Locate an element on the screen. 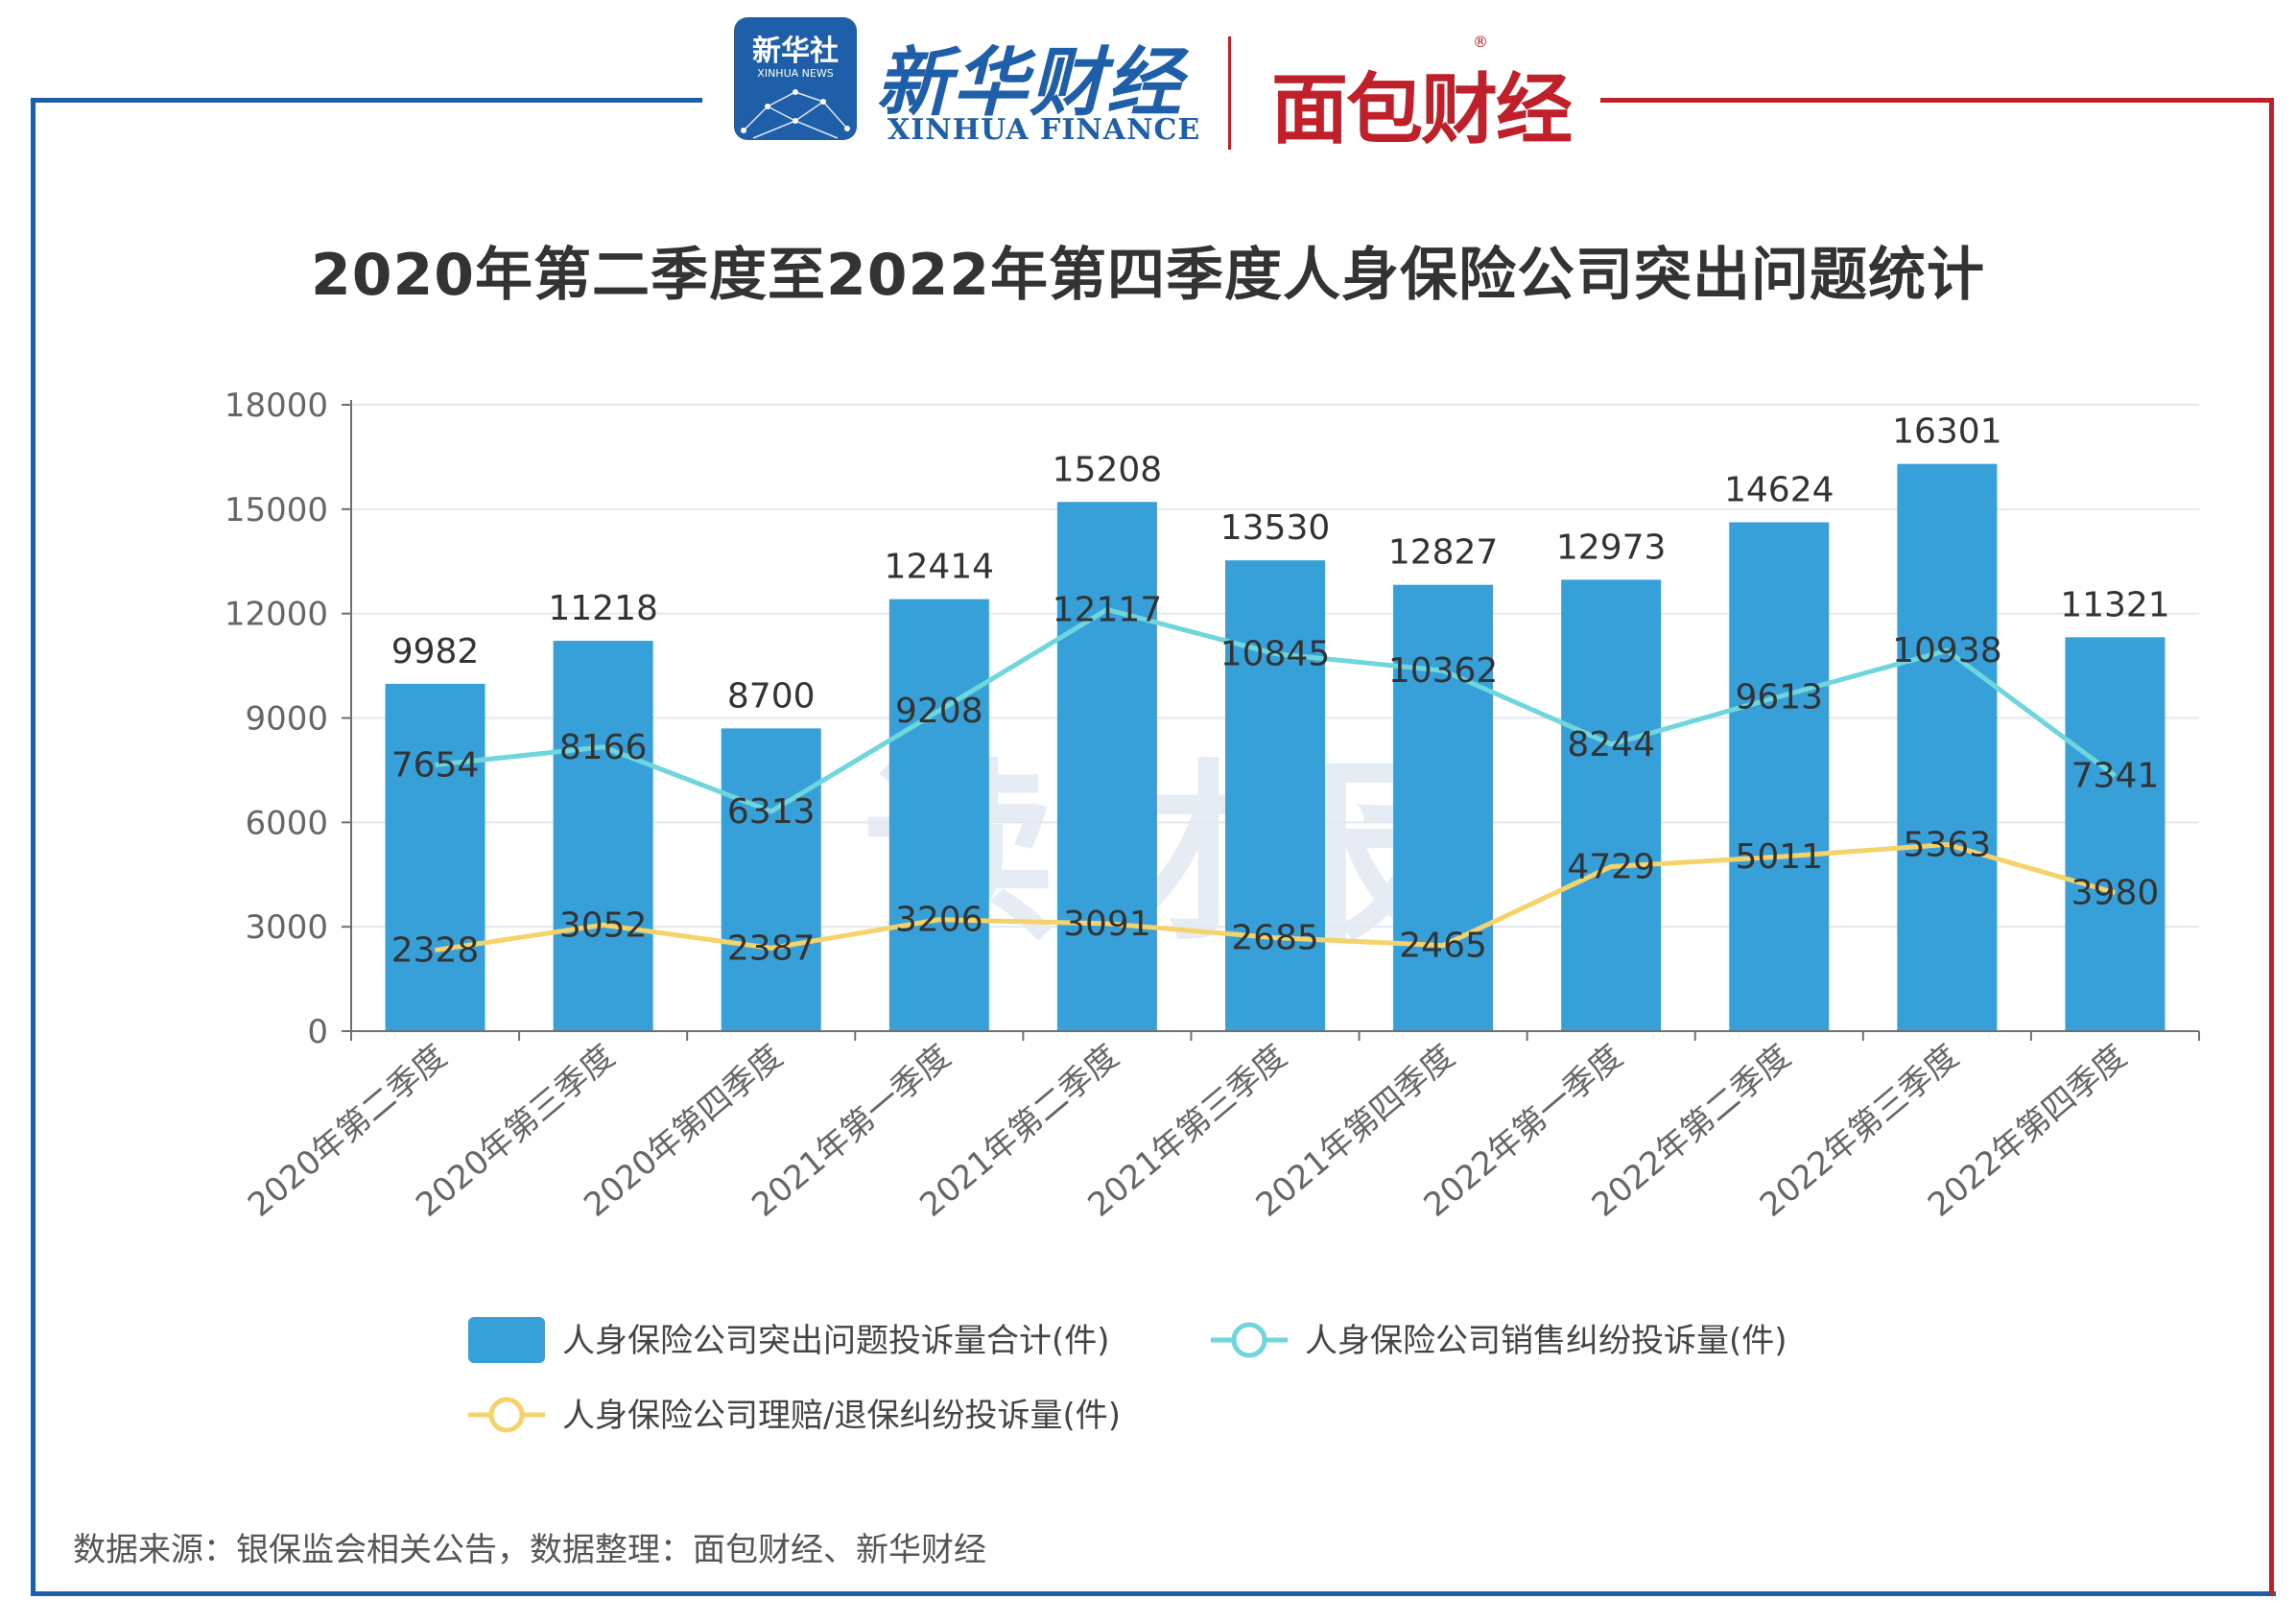 Image resolution: width=2296 pixels, height=1623 pixels. line-data-label: 5011 is located at coordinates (1779, 857).